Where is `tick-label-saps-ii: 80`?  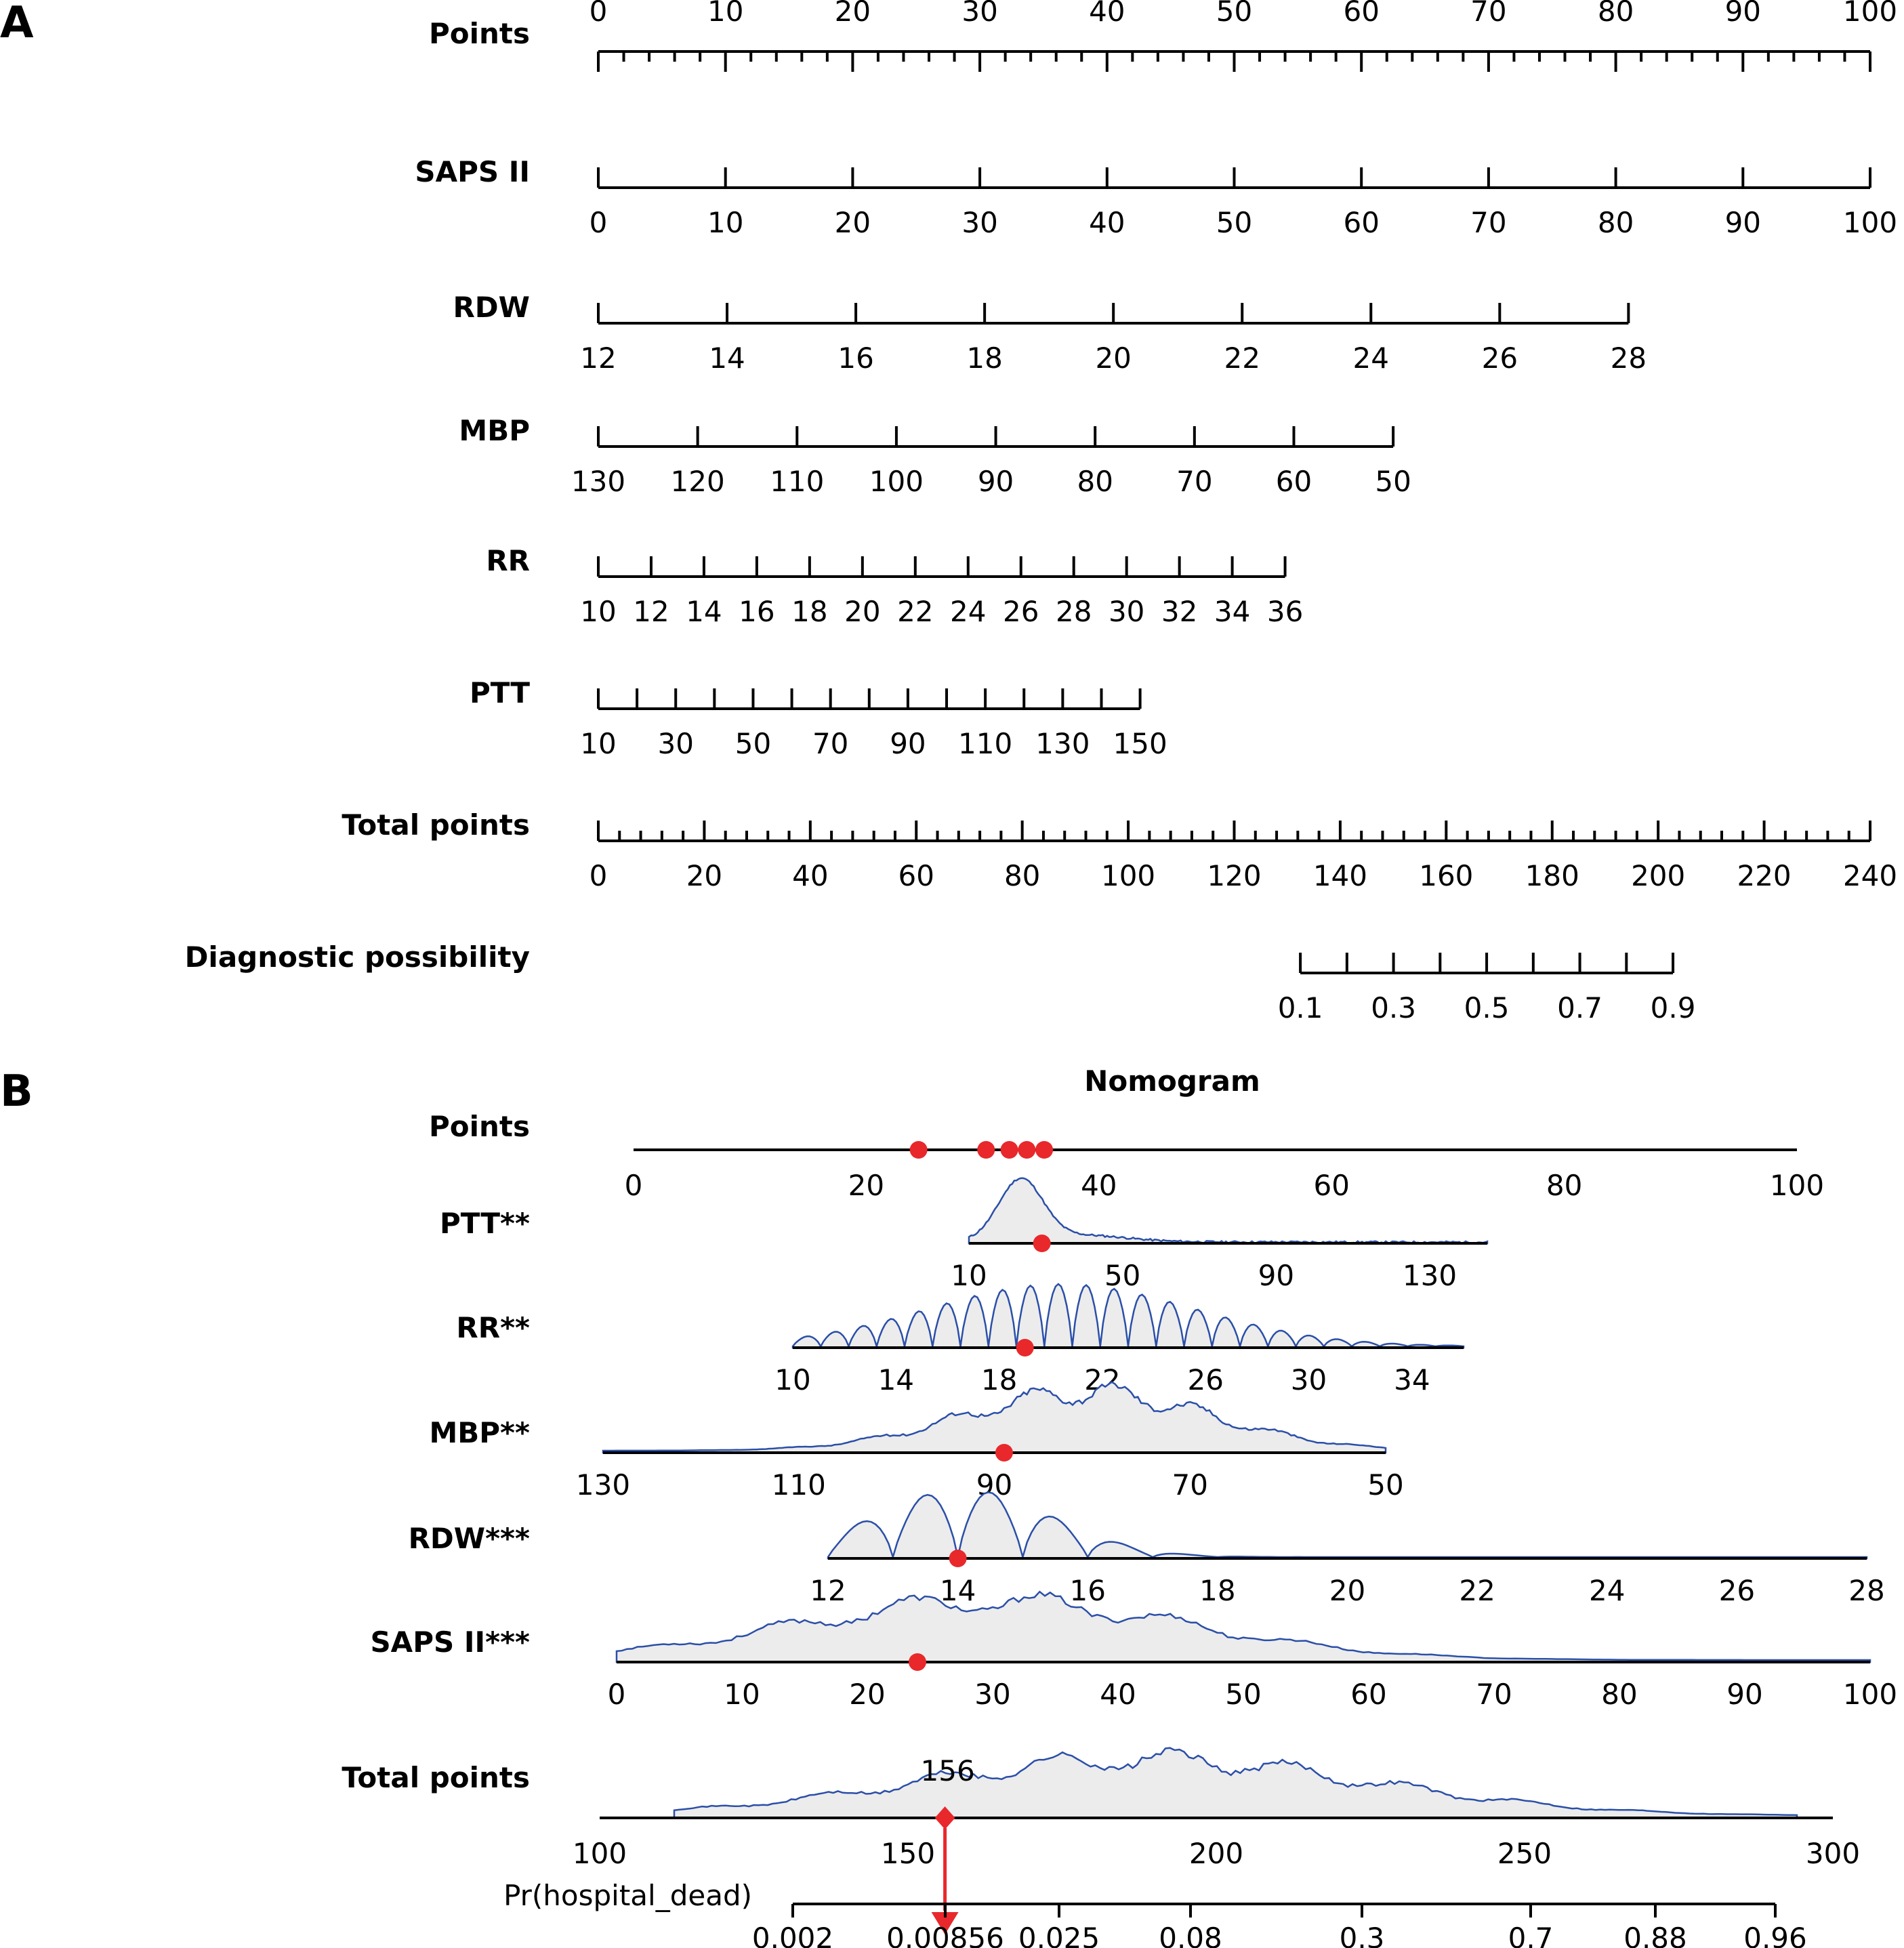 tick-label-saps-ii: 80 is located at coordinates (1619, 1694).